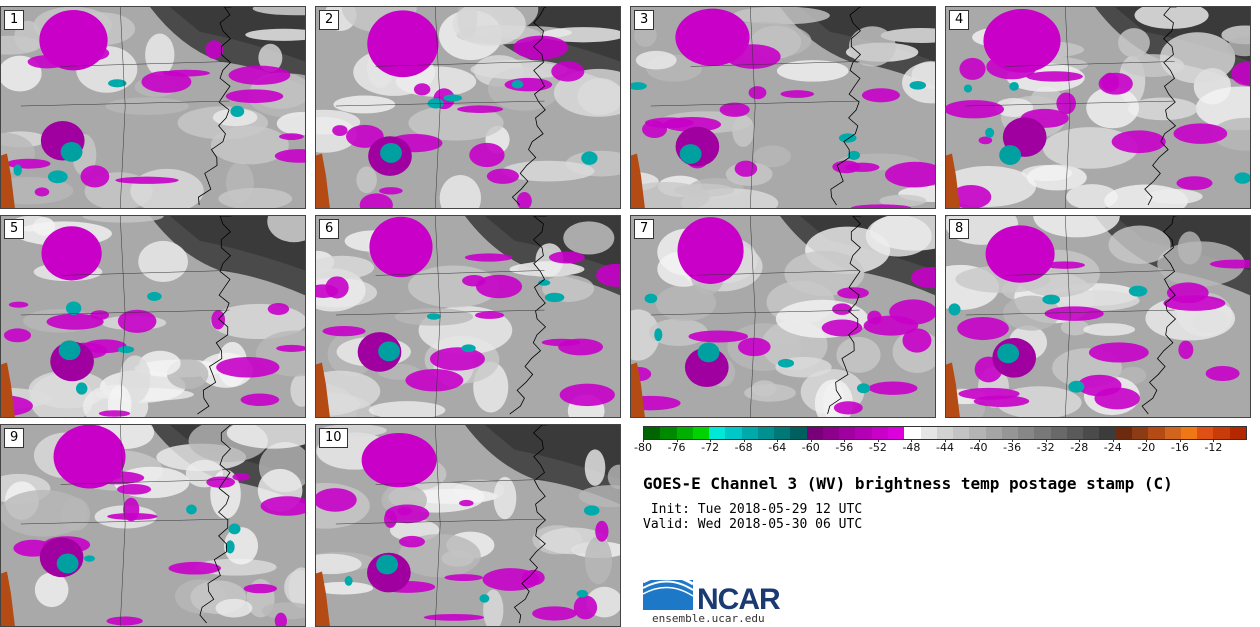 This screenshot has height=627, width=1260. I want to click on init-time: Init: Tue 2018-05-29 12 UTC, so click(753, 509).